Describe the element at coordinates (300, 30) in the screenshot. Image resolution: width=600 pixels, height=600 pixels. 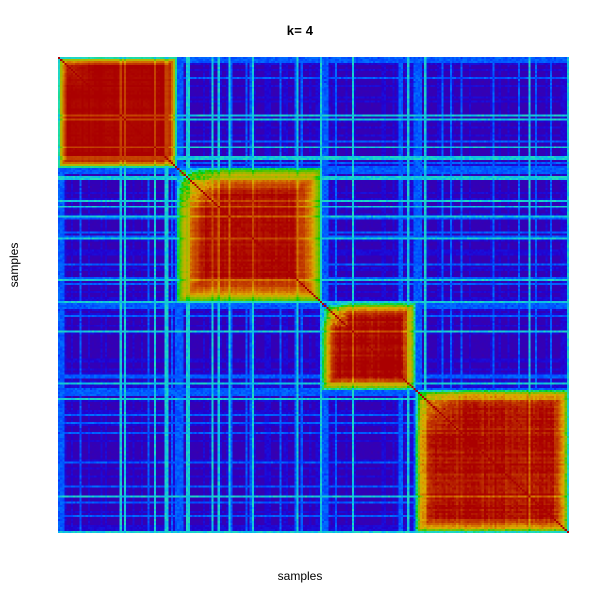
I see `page-title: k= 4` at that location.